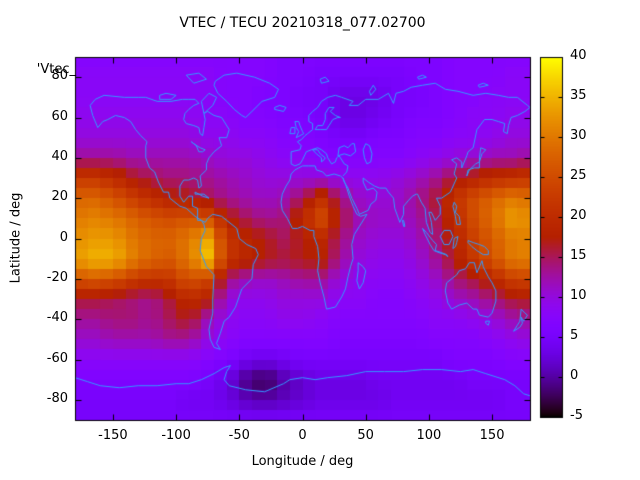  What do you see at coordinates (57, 398) in the screenshot?
I see `y-tick-label-0: -80` at bounding box center [57, 398].